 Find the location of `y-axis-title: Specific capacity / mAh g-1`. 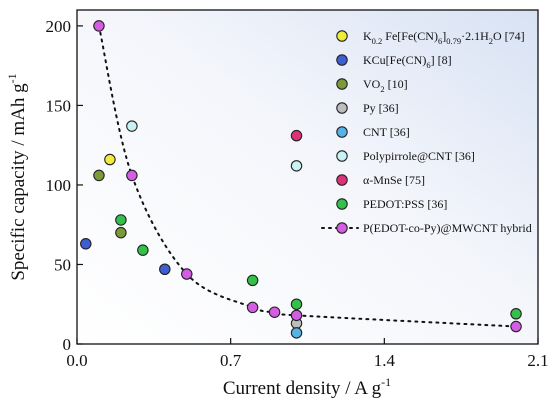

y-axis-title: Specific capacity / mAh g-1 is located at coordinates (17, 176).